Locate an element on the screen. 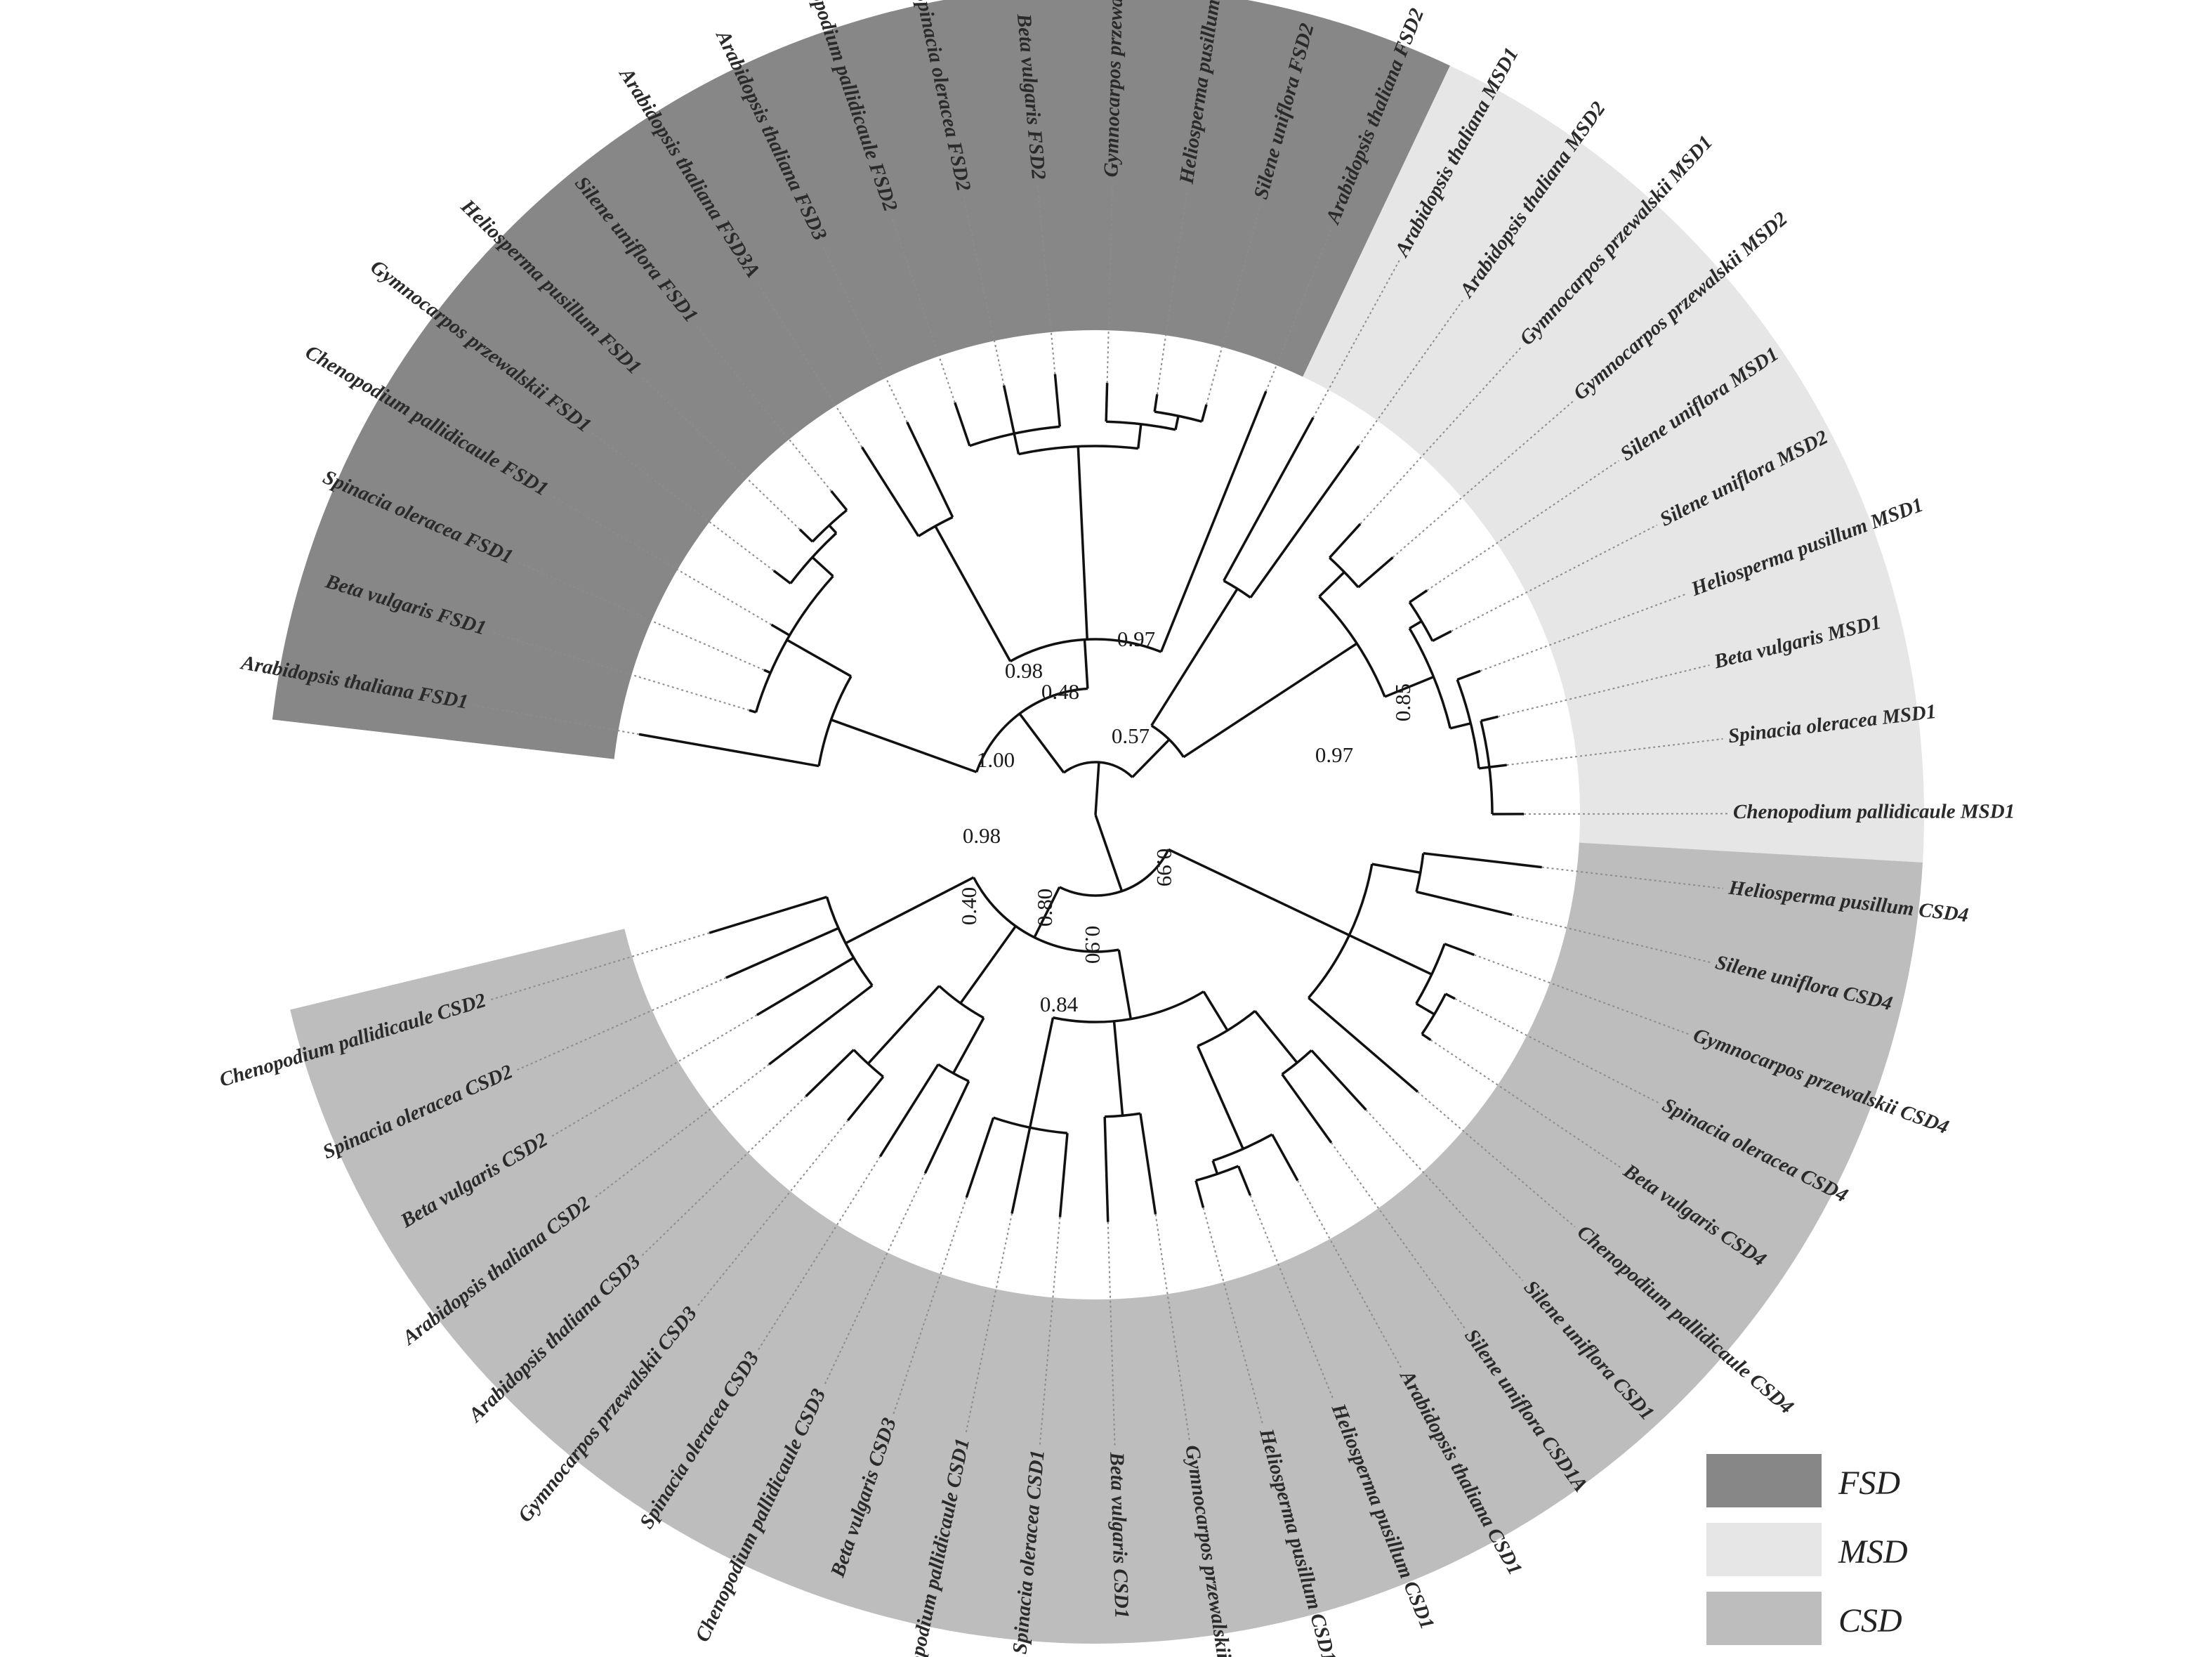  support-value: 1.00 is located at coordinates (996, 760).